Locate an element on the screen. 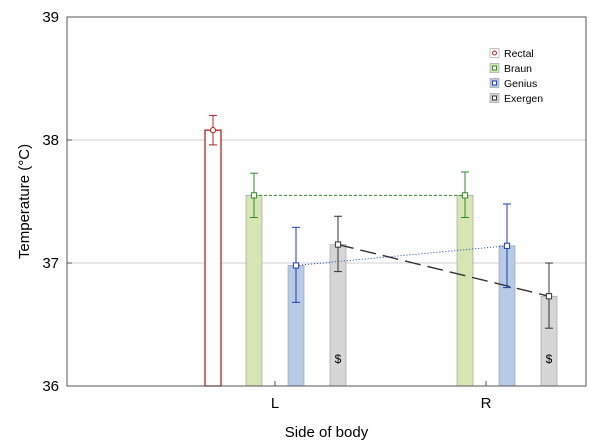 The width and height of the screenshot is (591, 440). x-tick-label: R is located at coordinates (486, 403).